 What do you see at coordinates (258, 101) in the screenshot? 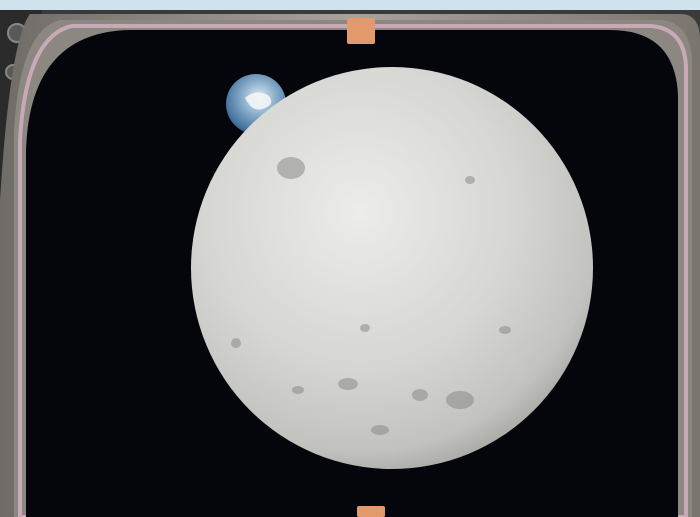
I see `earth-cloud` at bounding box center [258, 101].